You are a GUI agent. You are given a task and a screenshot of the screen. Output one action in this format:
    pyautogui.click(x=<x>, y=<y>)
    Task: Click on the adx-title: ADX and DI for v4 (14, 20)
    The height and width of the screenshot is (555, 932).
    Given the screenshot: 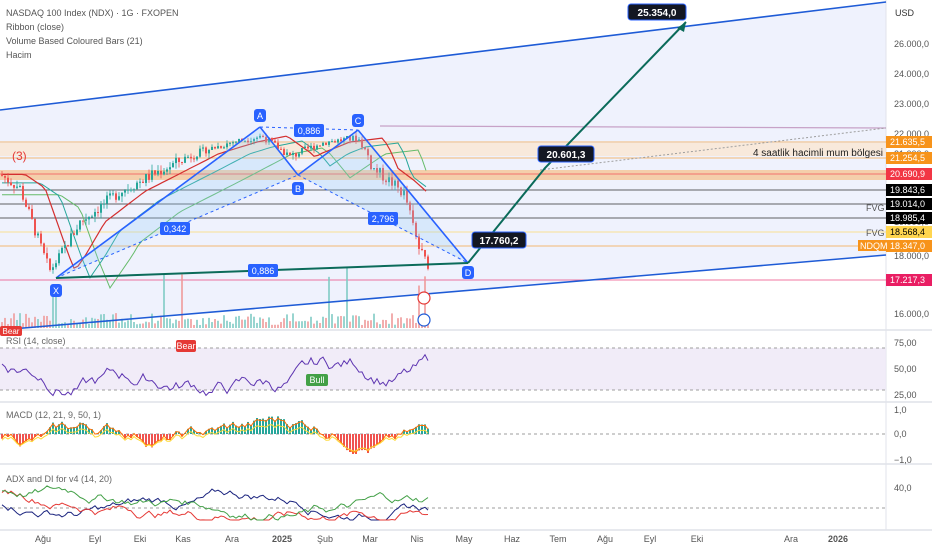 What is the action you would take?
    pyautogui.click(x=59, y=479)
    